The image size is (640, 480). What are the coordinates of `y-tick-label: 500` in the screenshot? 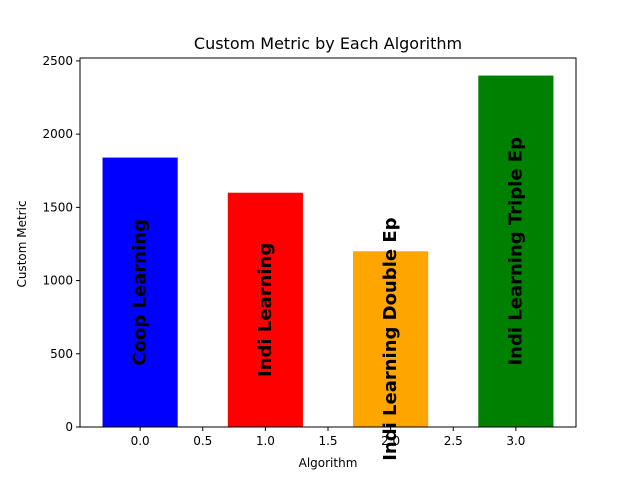 It's located at (61, 354).